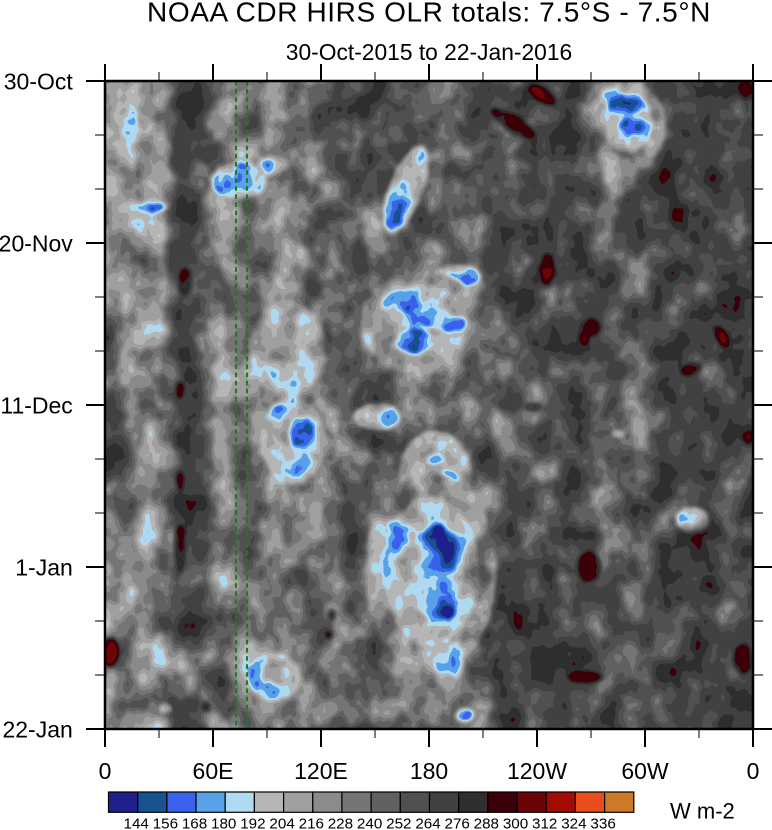 The image size is (772, 830). I want to click on svg-text: 228, so click(340, 822).